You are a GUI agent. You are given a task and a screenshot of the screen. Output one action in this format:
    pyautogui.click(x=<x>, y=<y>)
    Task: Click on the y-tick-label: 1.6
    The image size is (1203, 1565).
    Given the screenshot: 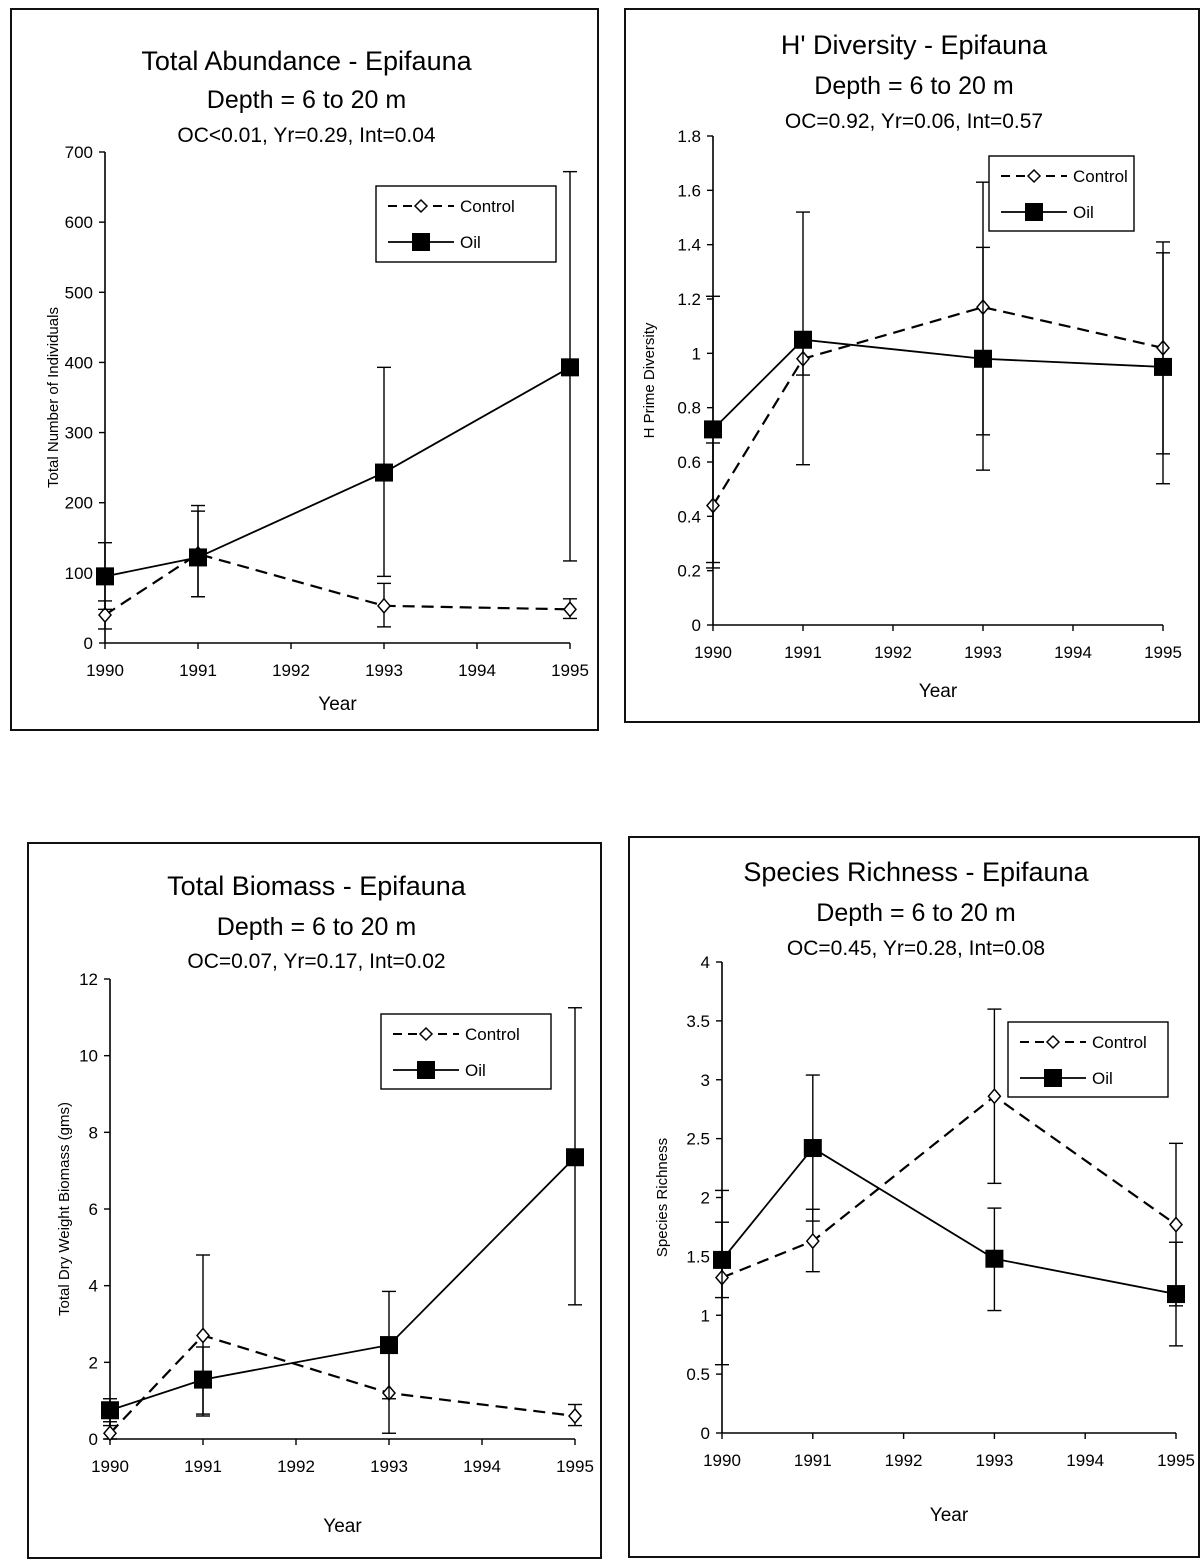 What is the action you would take?
    pyautogui.click(x=689, y=190)
    